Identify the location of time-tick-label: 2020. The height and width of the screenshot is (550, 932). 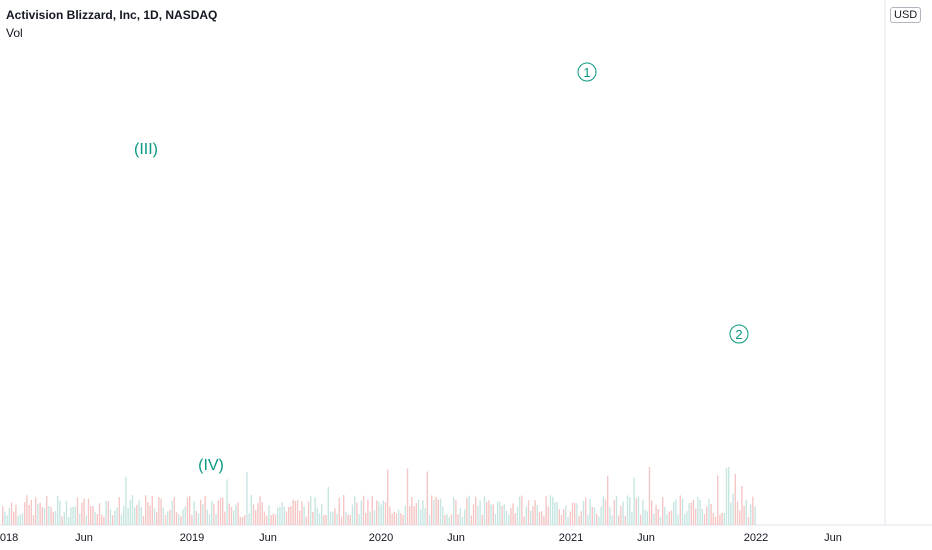
(381, 538).